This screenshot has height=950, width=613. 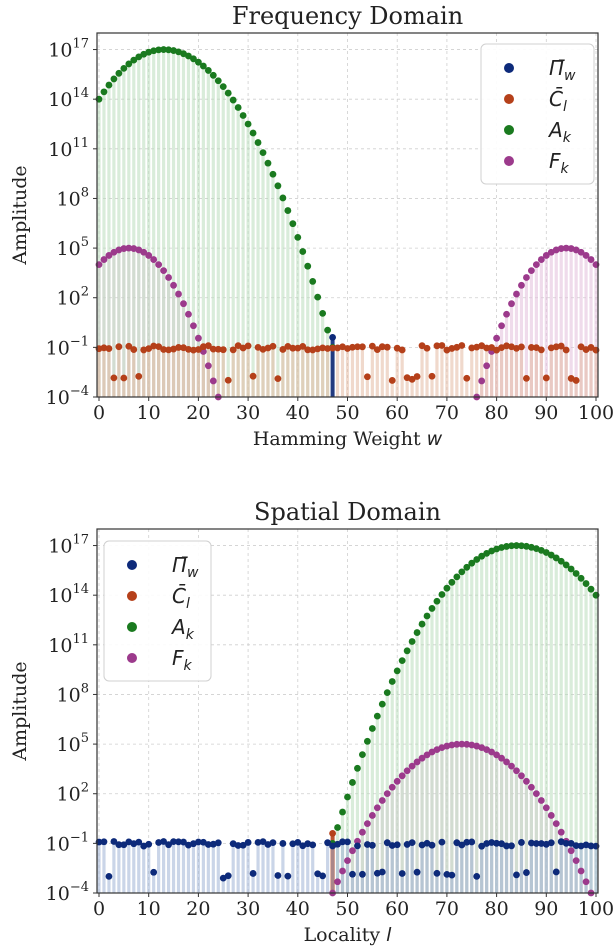 What do you see at coordinates (248, 909) in the screenshot?
I see `x-tick-label: 30` at bounding box center [248, 909].